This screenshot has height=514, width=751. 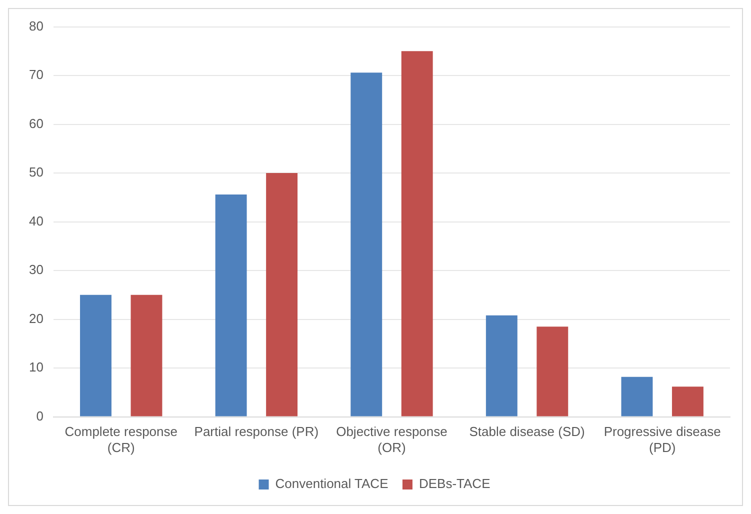 What do you see at coordinates (36, 318) in the screenshot?
I see `y-tick-label: 20` at bounding box center [36, 318].